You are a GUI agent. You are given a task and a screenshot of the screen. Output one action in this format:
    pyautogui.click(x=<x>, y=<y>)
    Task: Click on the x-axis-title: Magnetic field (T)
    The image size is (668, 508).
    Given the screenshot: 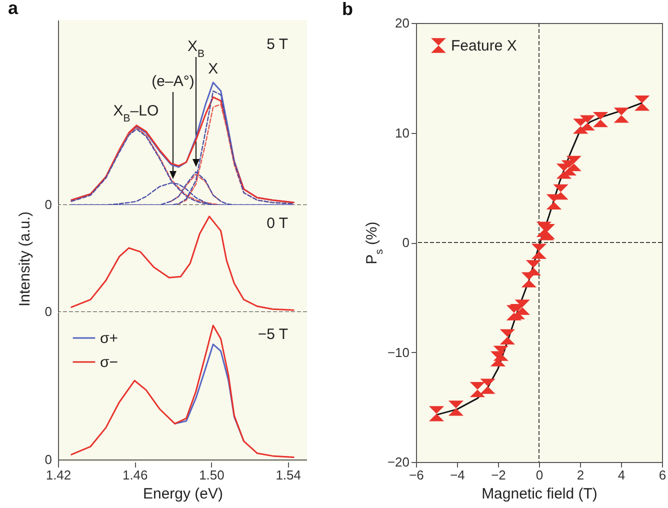 What is the action you would take?
    pyautogui.click(x=540, y=494)
    